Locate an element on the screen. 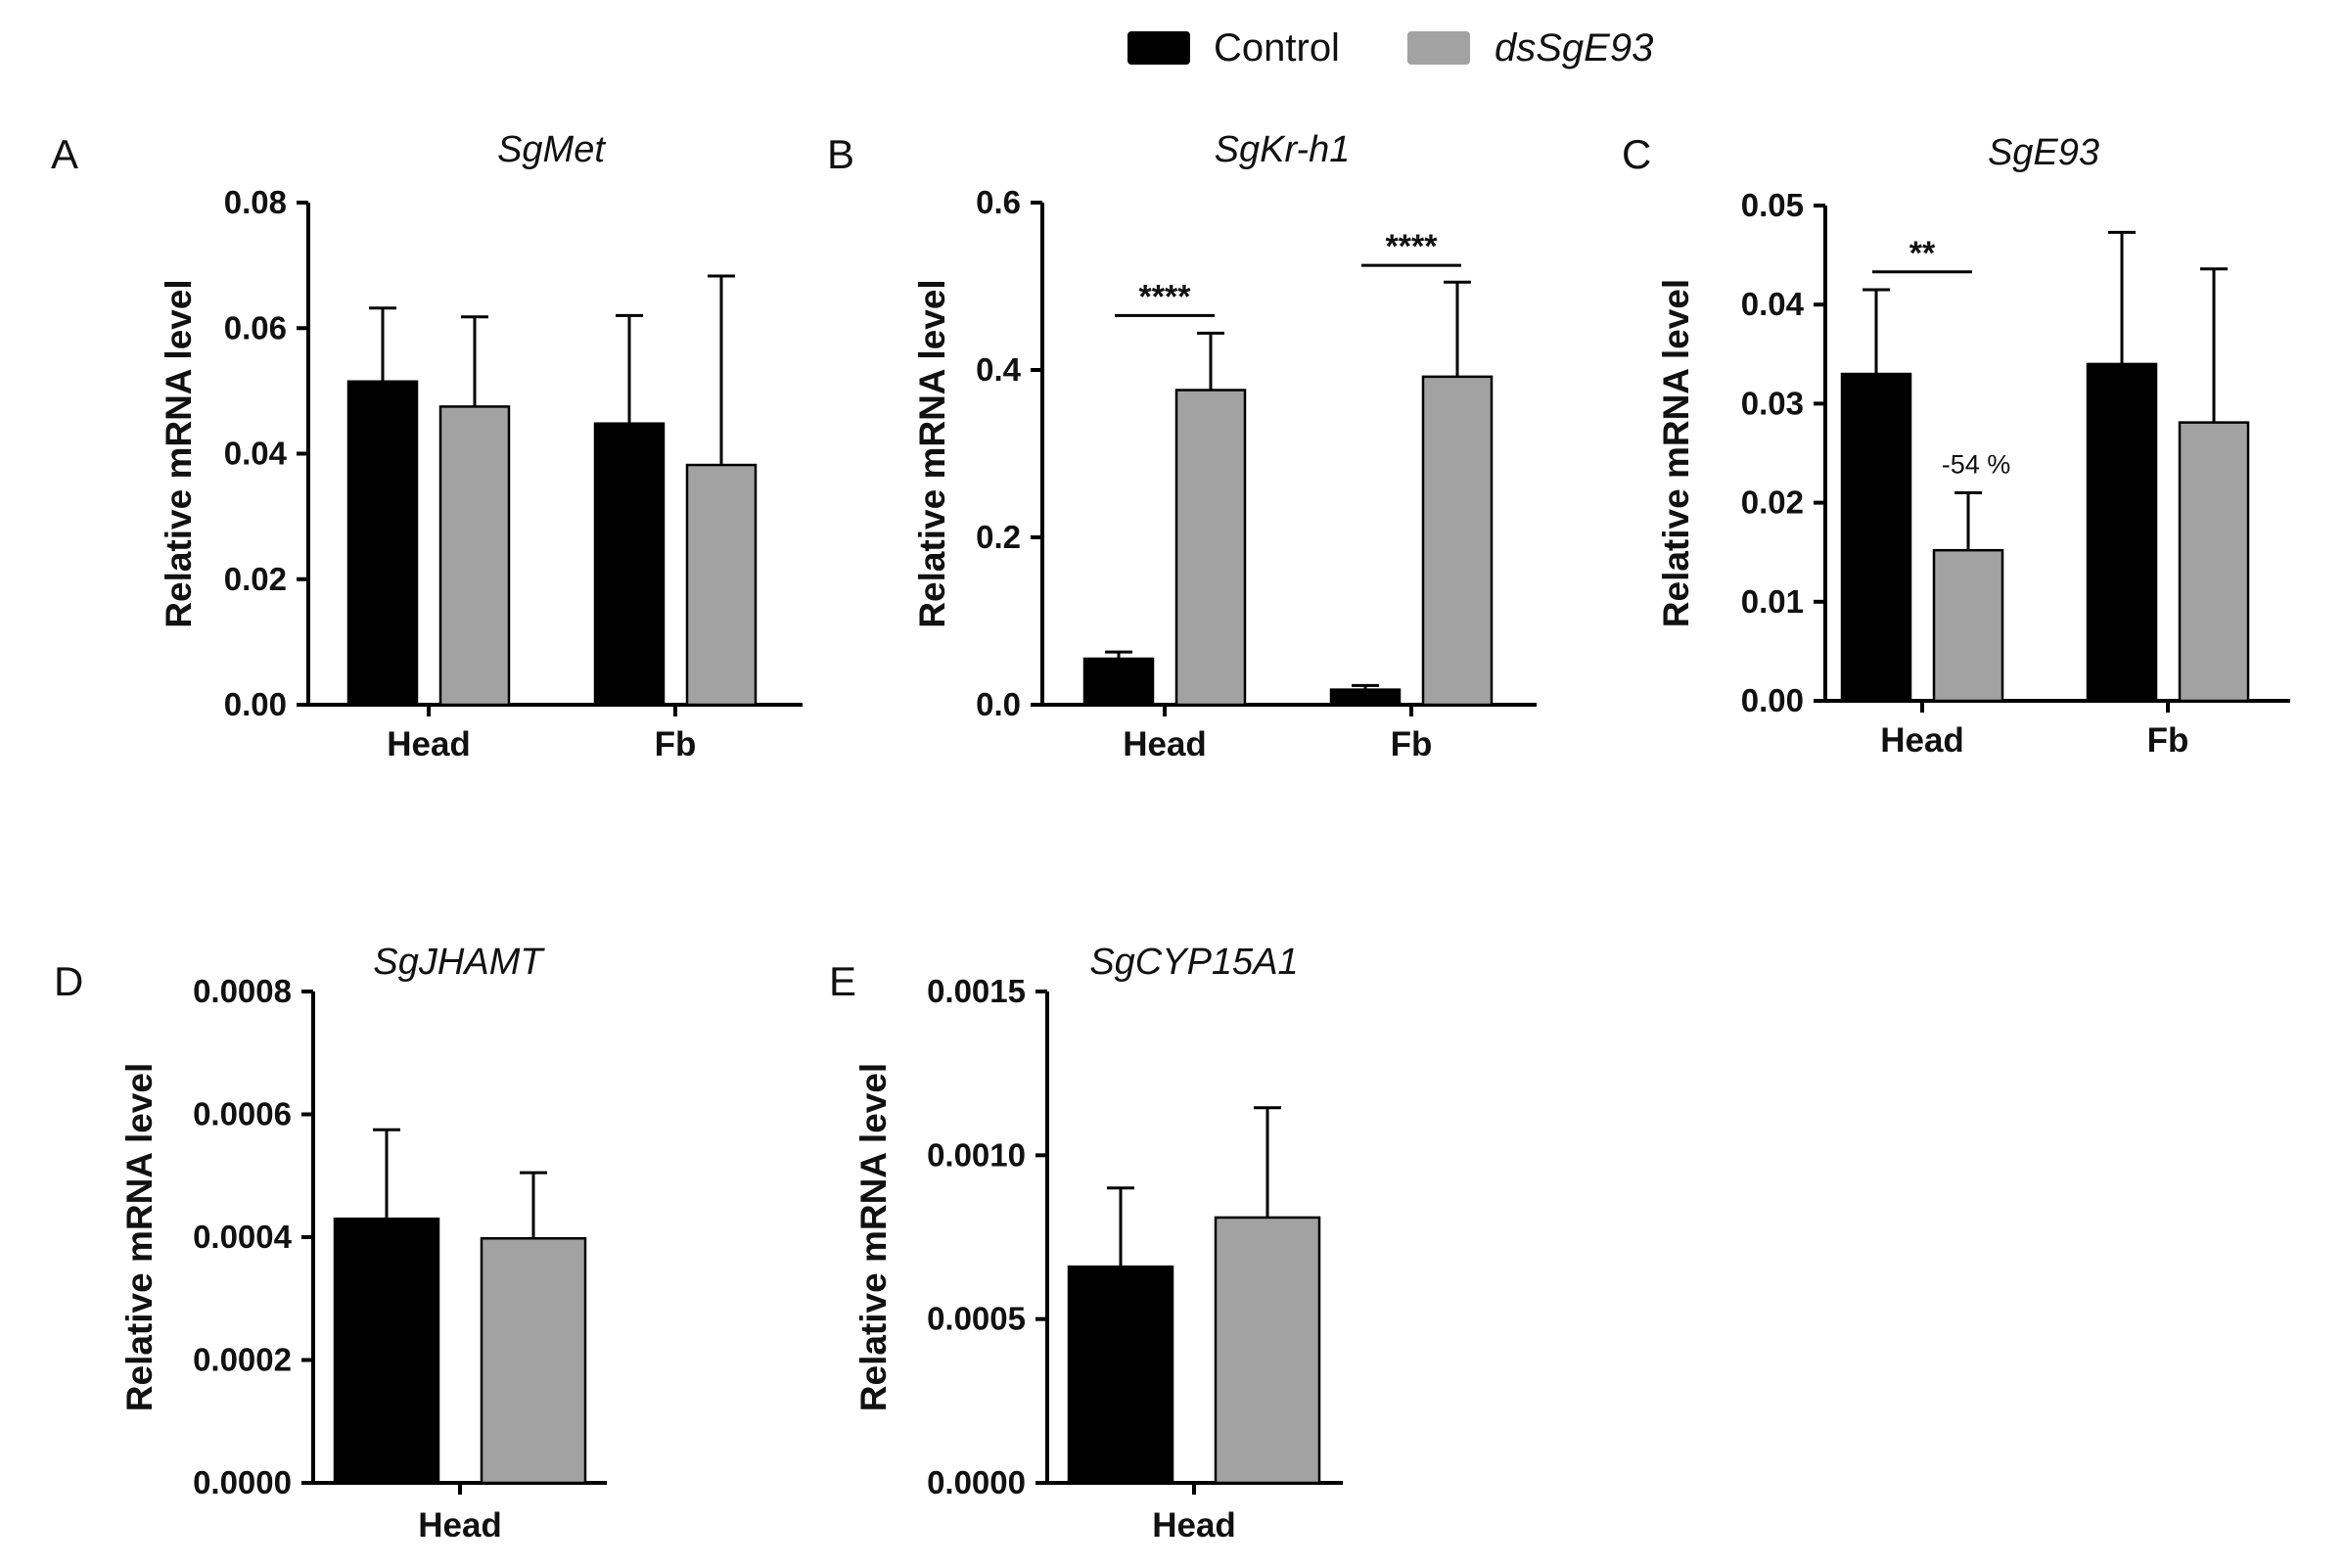 The image size is (2346, 1568). panel-letter: A is located at coordinates (64, 154).